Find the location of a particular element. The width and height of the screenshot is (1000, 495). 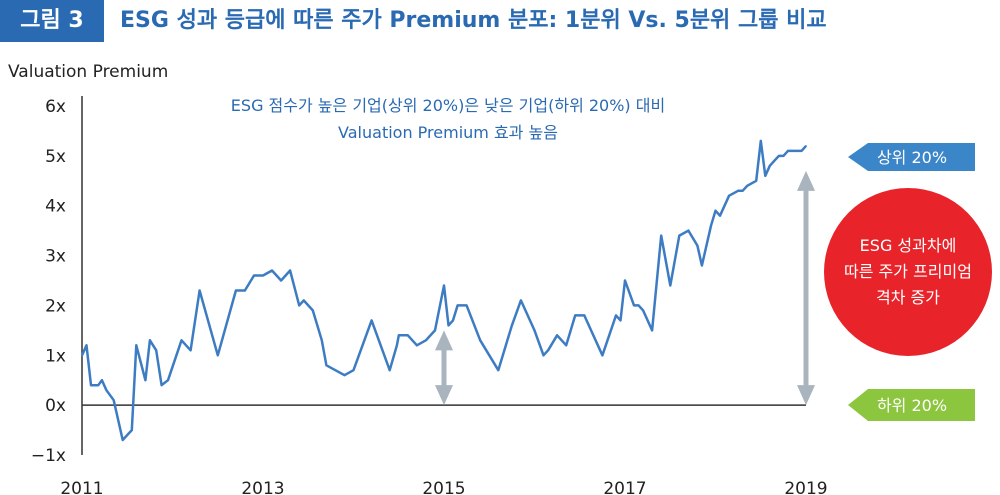

x-tick-label: 2013 is located at coordinates (262, 487).